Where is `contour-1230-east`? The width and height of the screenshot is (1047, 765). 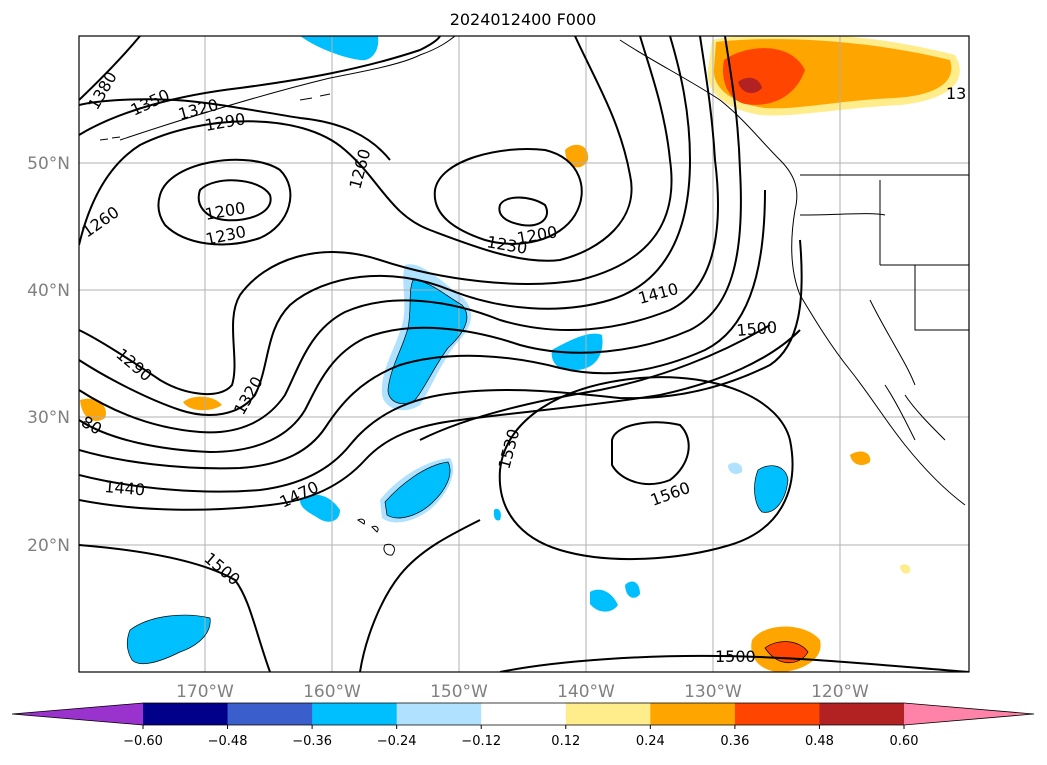
contour-1230-east is located at coordinates (508, 196).